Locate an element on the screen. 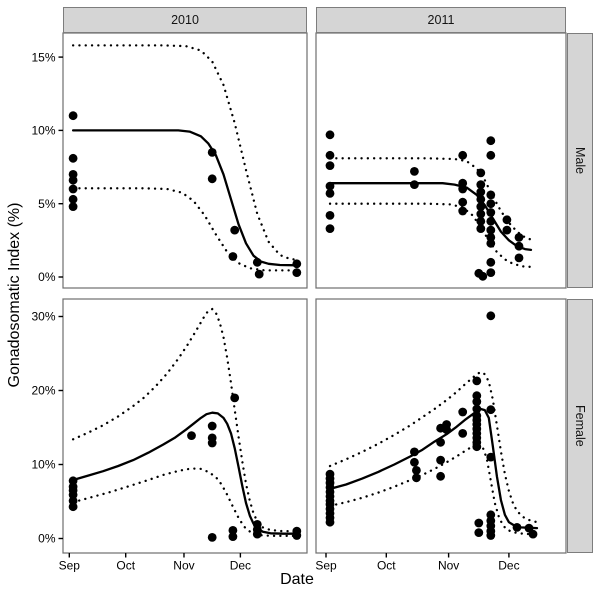 The image size is (600, 600). x-tick-label: Sep is located at coordinates (70, 566).